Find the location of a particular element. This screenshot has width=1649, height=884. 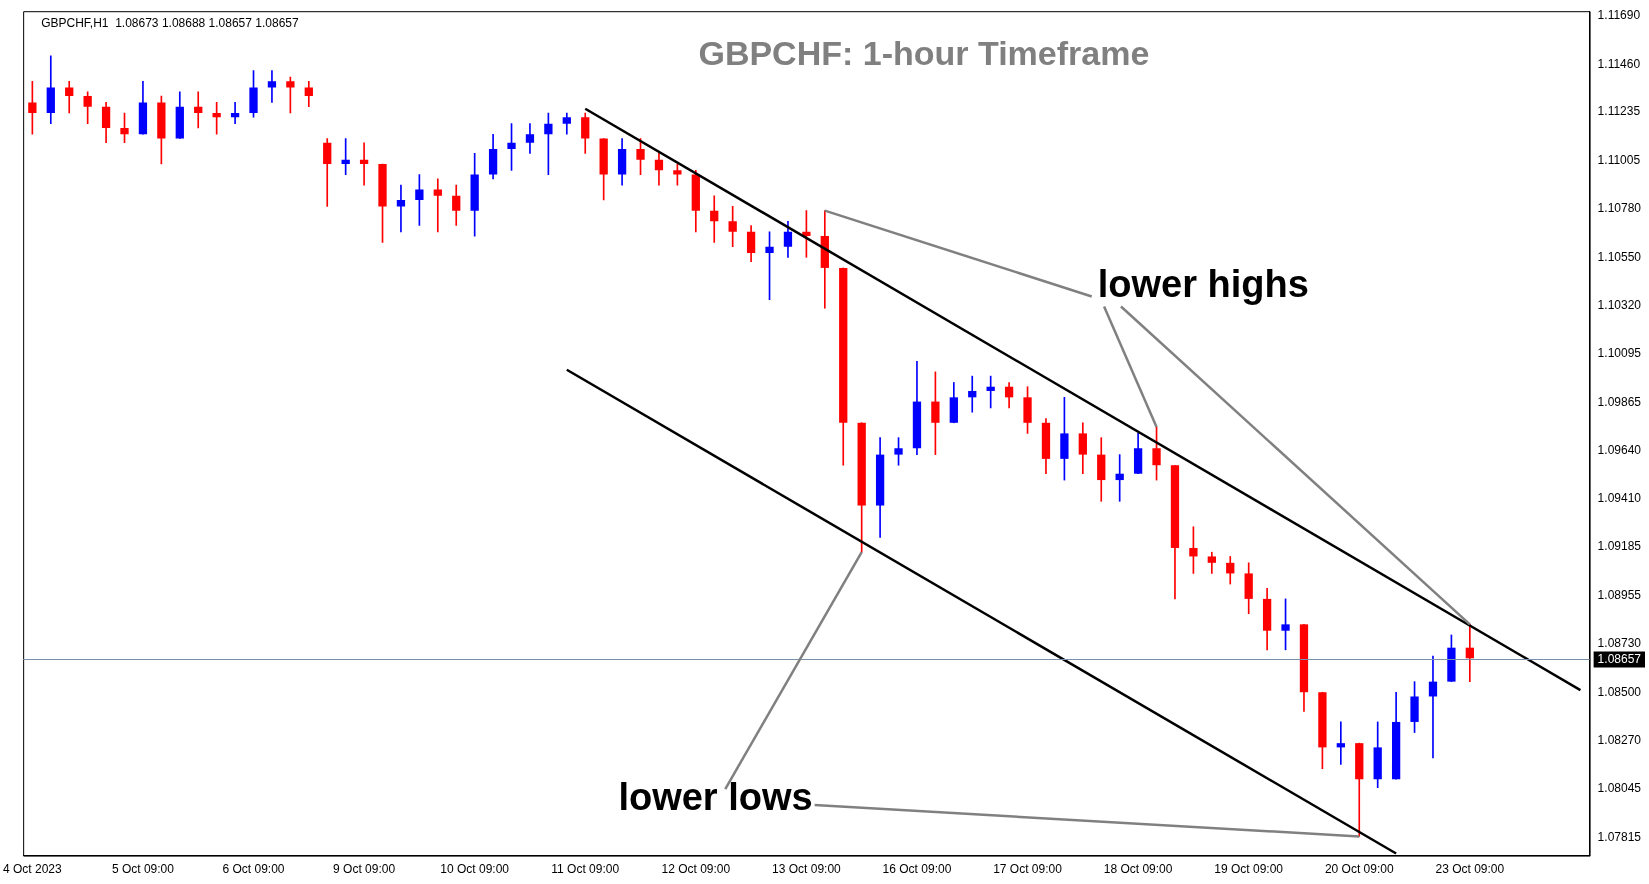

x-tick-label: 13 Oct 09:00 is located at coordinates (807, 869).